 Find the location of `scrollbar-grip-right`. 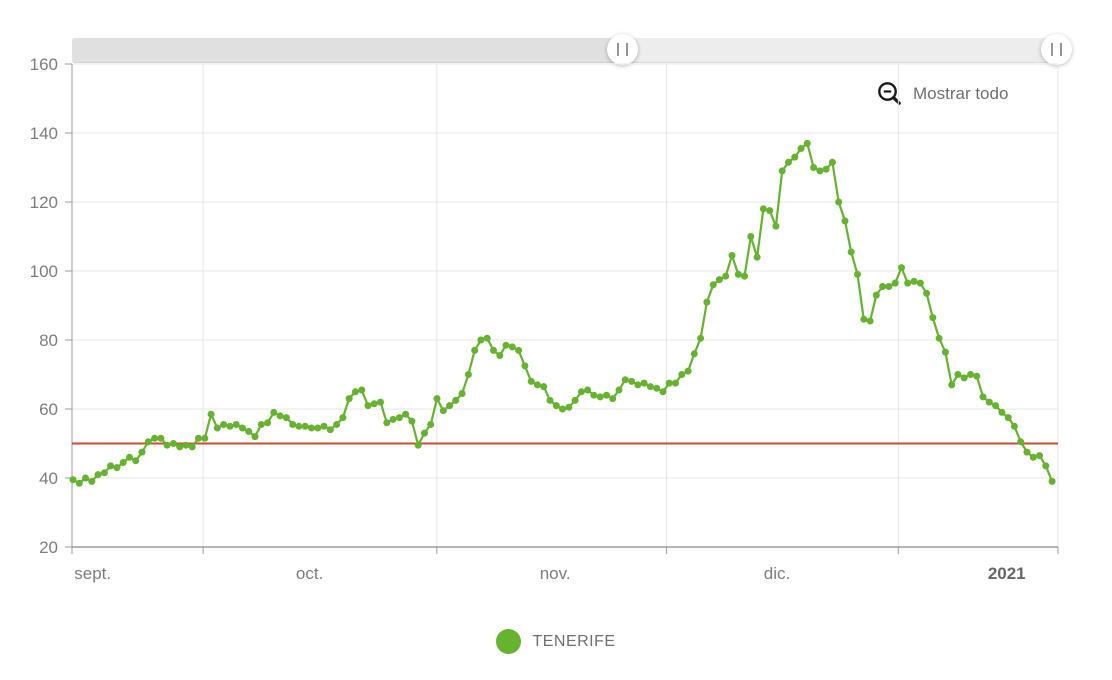

scrollbar-grip-right is located at coordinates (1056, 49).